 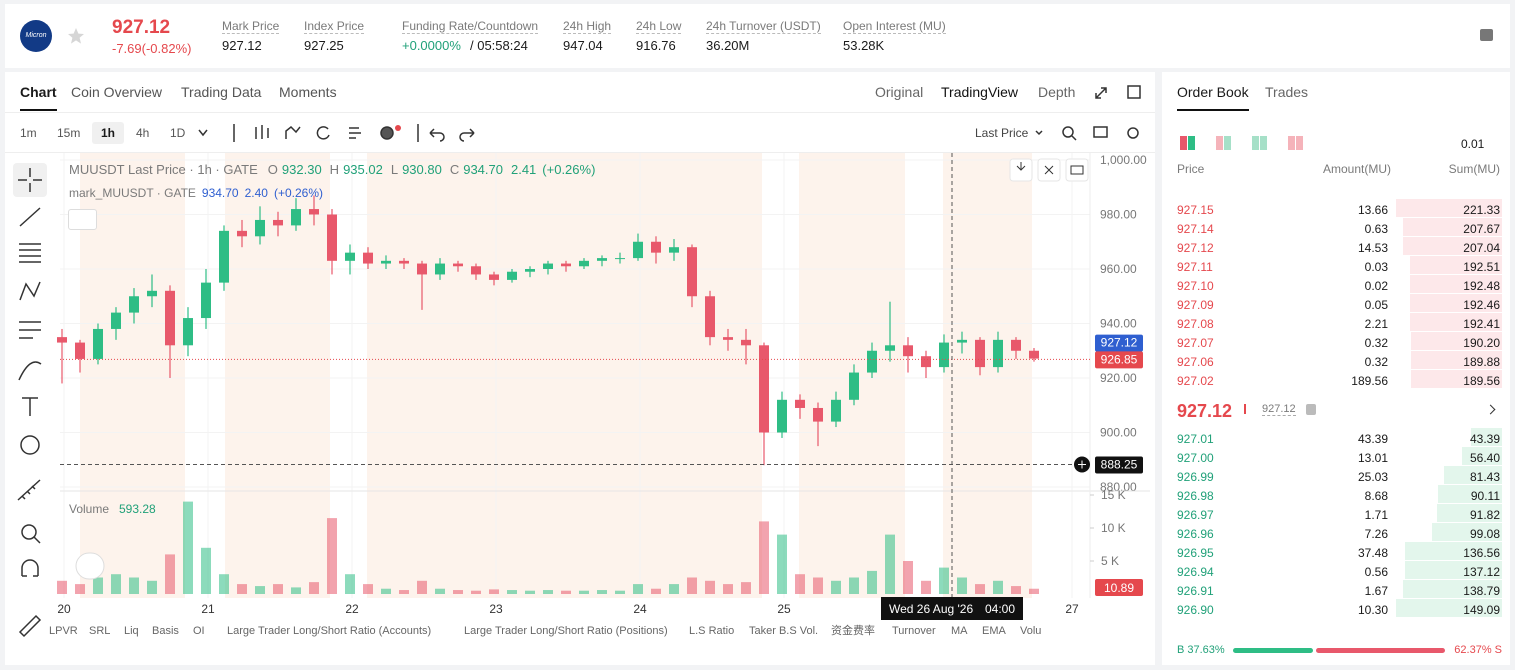 What do you see at coordinates (1124, 93) in the screenshot?
I see `panel-icons` at bounding box center [1124, 93].